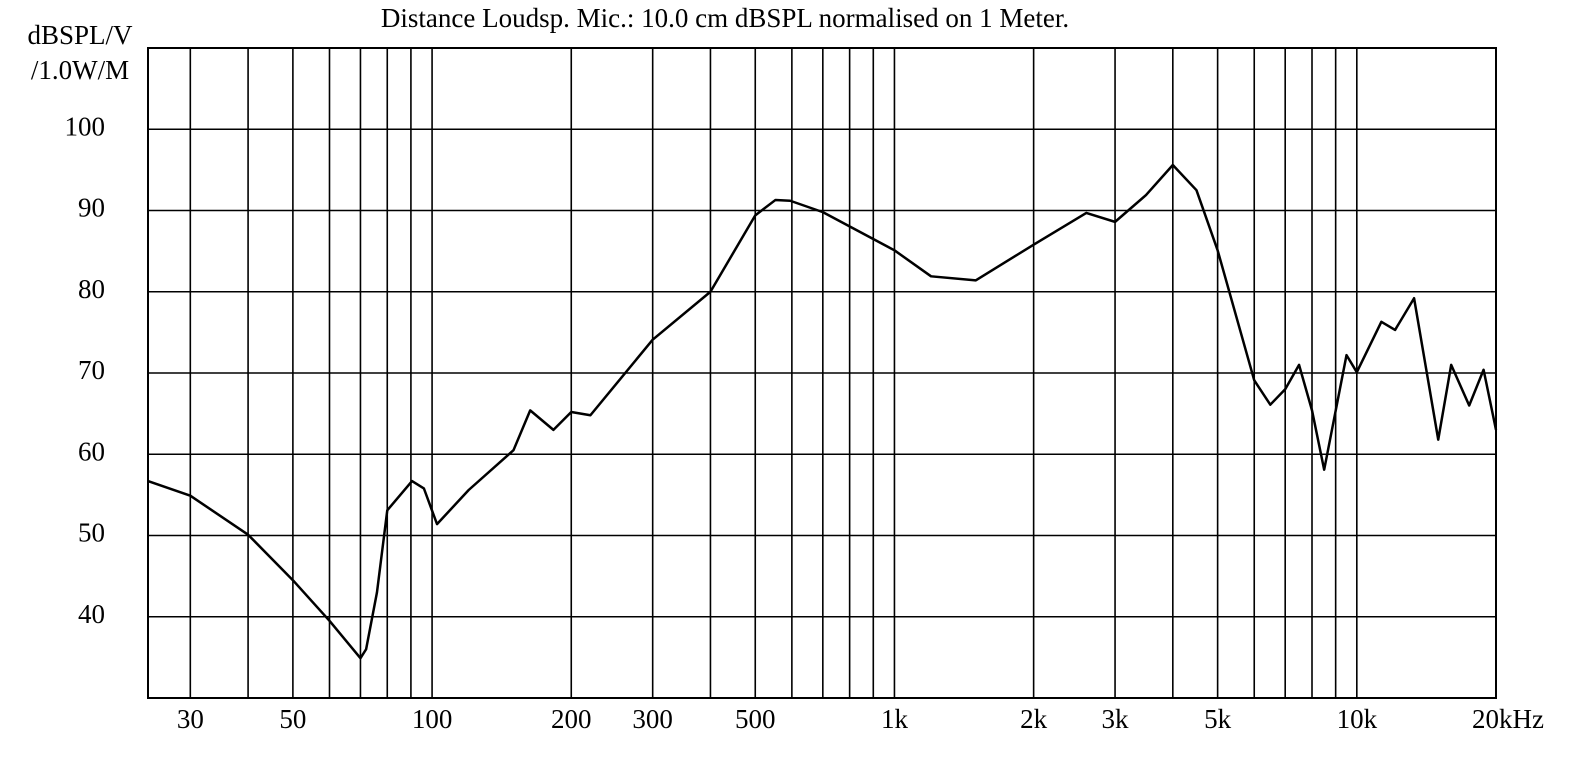 This screenshot has width=1576, height=758. Describe the element at coordinates (1034, 719) in the screenshot. I see `x-tick-label: 2k` at that location.